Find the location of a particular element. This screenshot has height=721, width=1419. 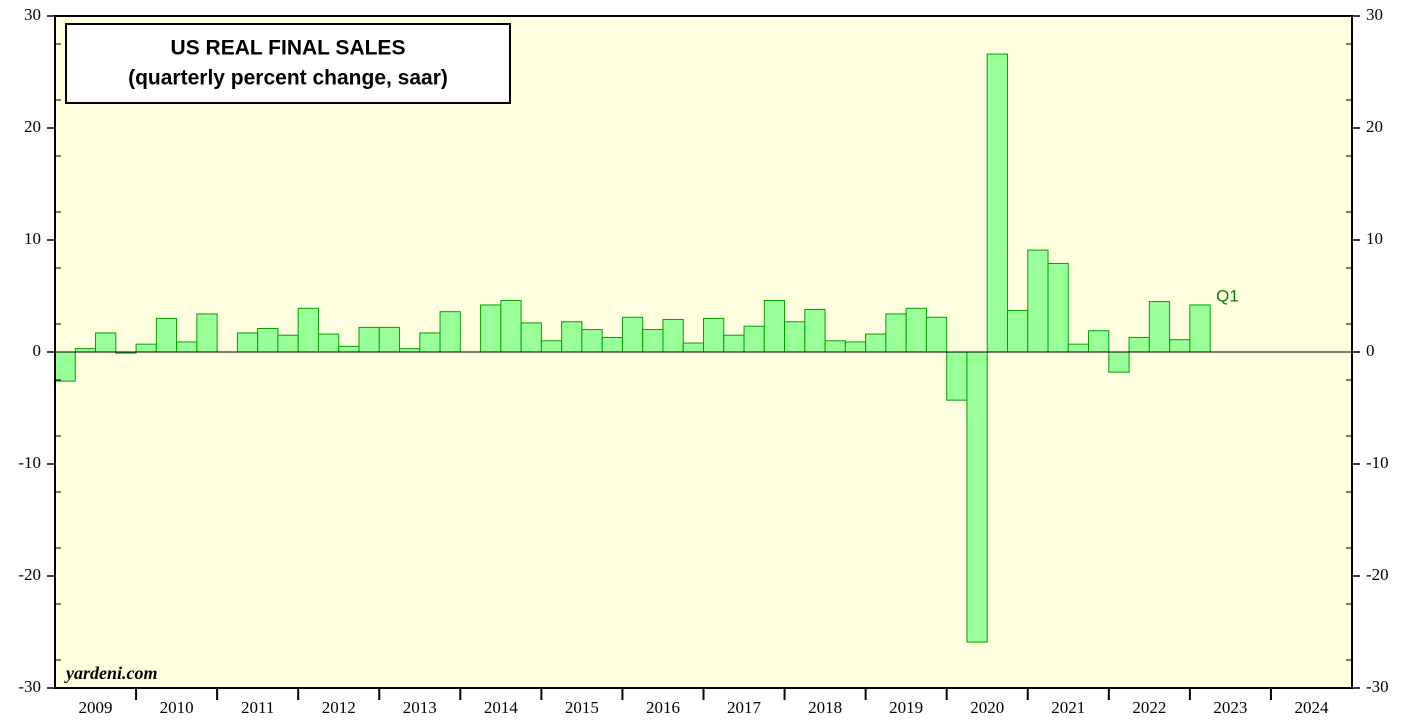

x-tick-label: 2015 is located at coordinates (582, 707).